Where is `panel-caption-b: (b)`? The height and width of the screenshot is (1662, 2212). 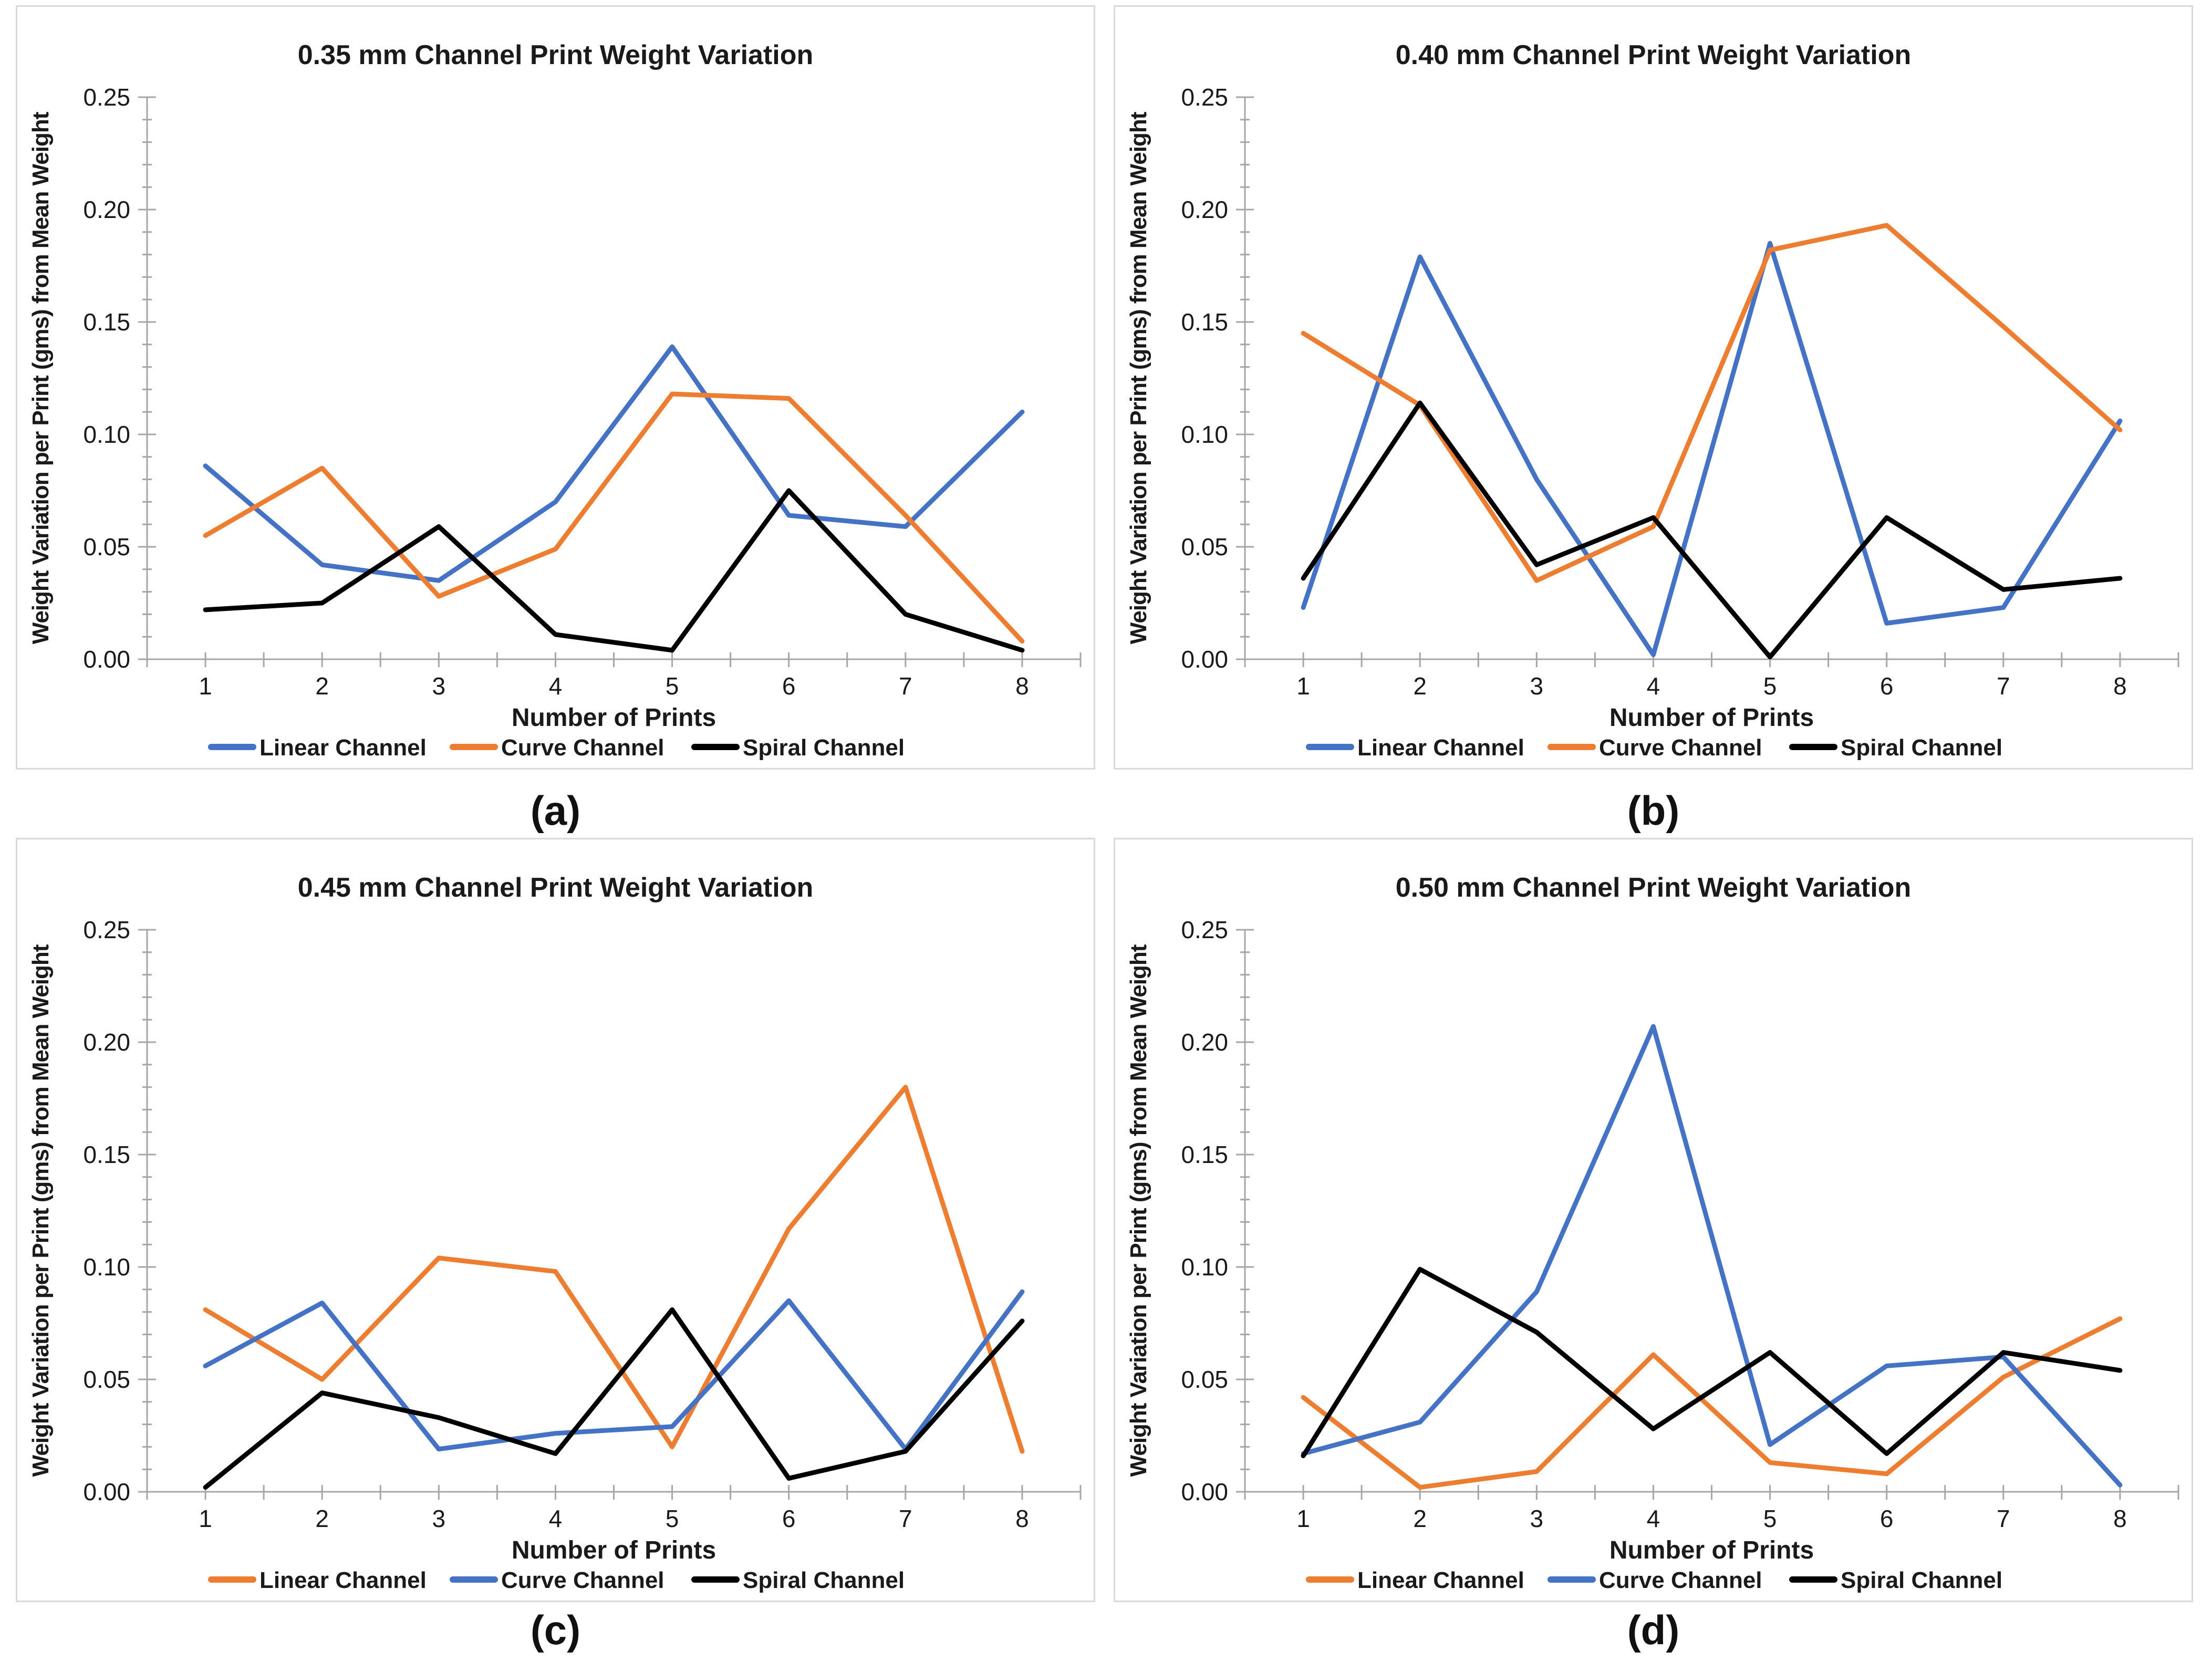
panel-caption-b: (b) is located at coordinates (1653, 810).